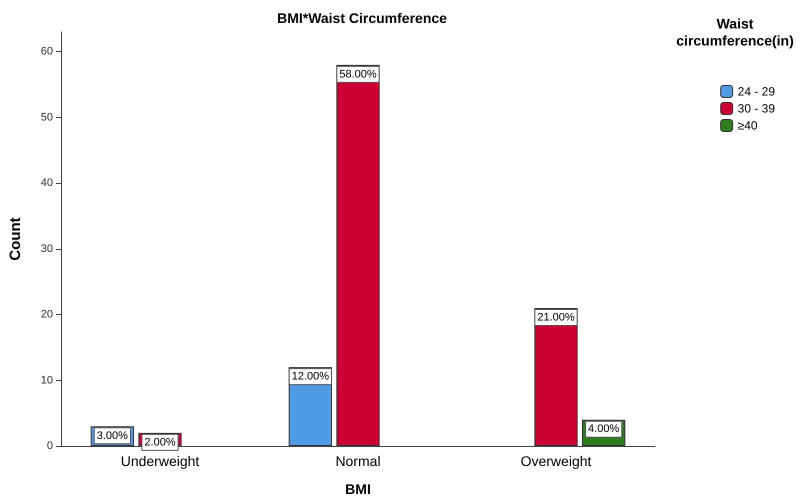 Image resolution: width=800 pixels, height=504 pixels. What do you see at coordinates (46, 52) in the screenshot?
I see `y-tick-label: 60` at bounding box center [46, 52].